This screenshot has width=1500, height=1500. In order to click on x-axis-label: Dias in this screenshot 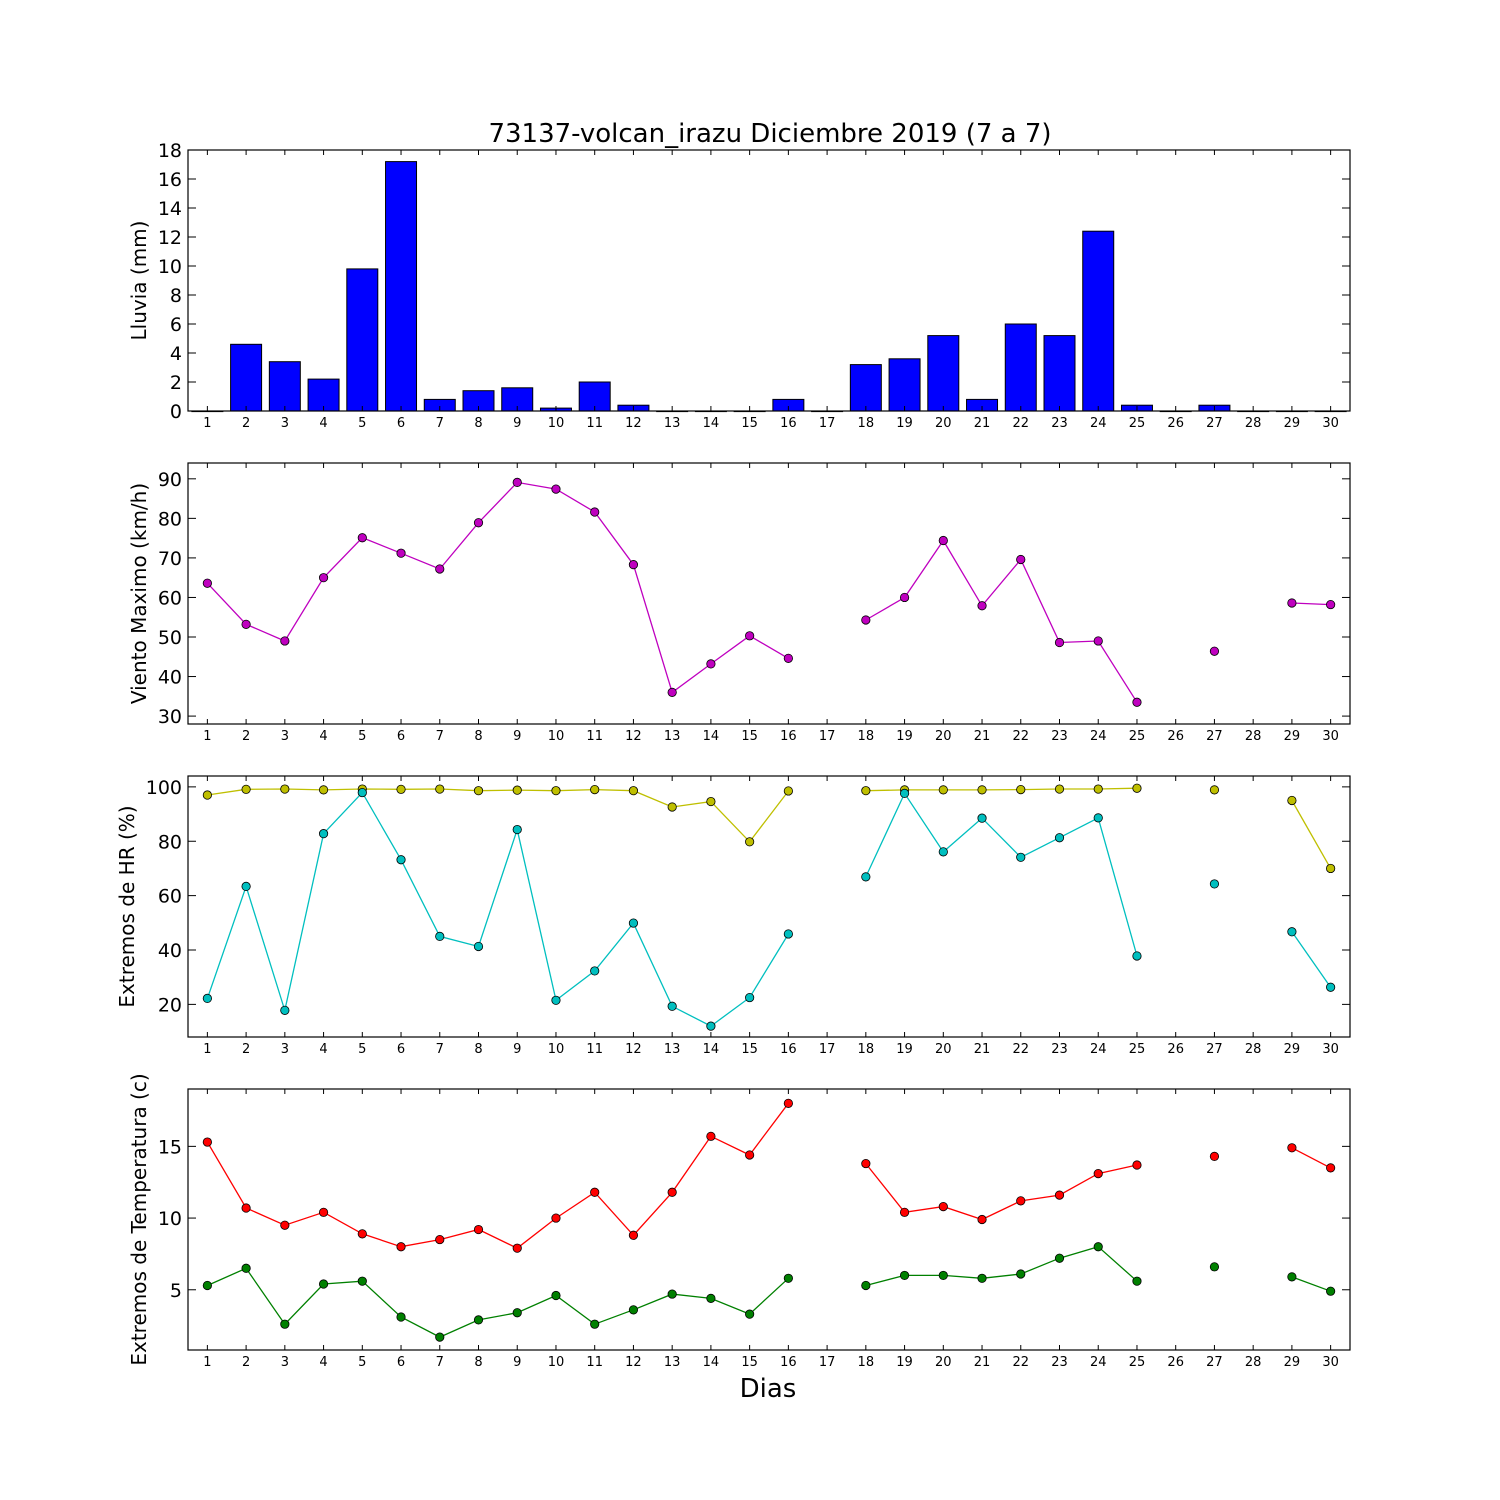, I will do `click(768, 1389)`.